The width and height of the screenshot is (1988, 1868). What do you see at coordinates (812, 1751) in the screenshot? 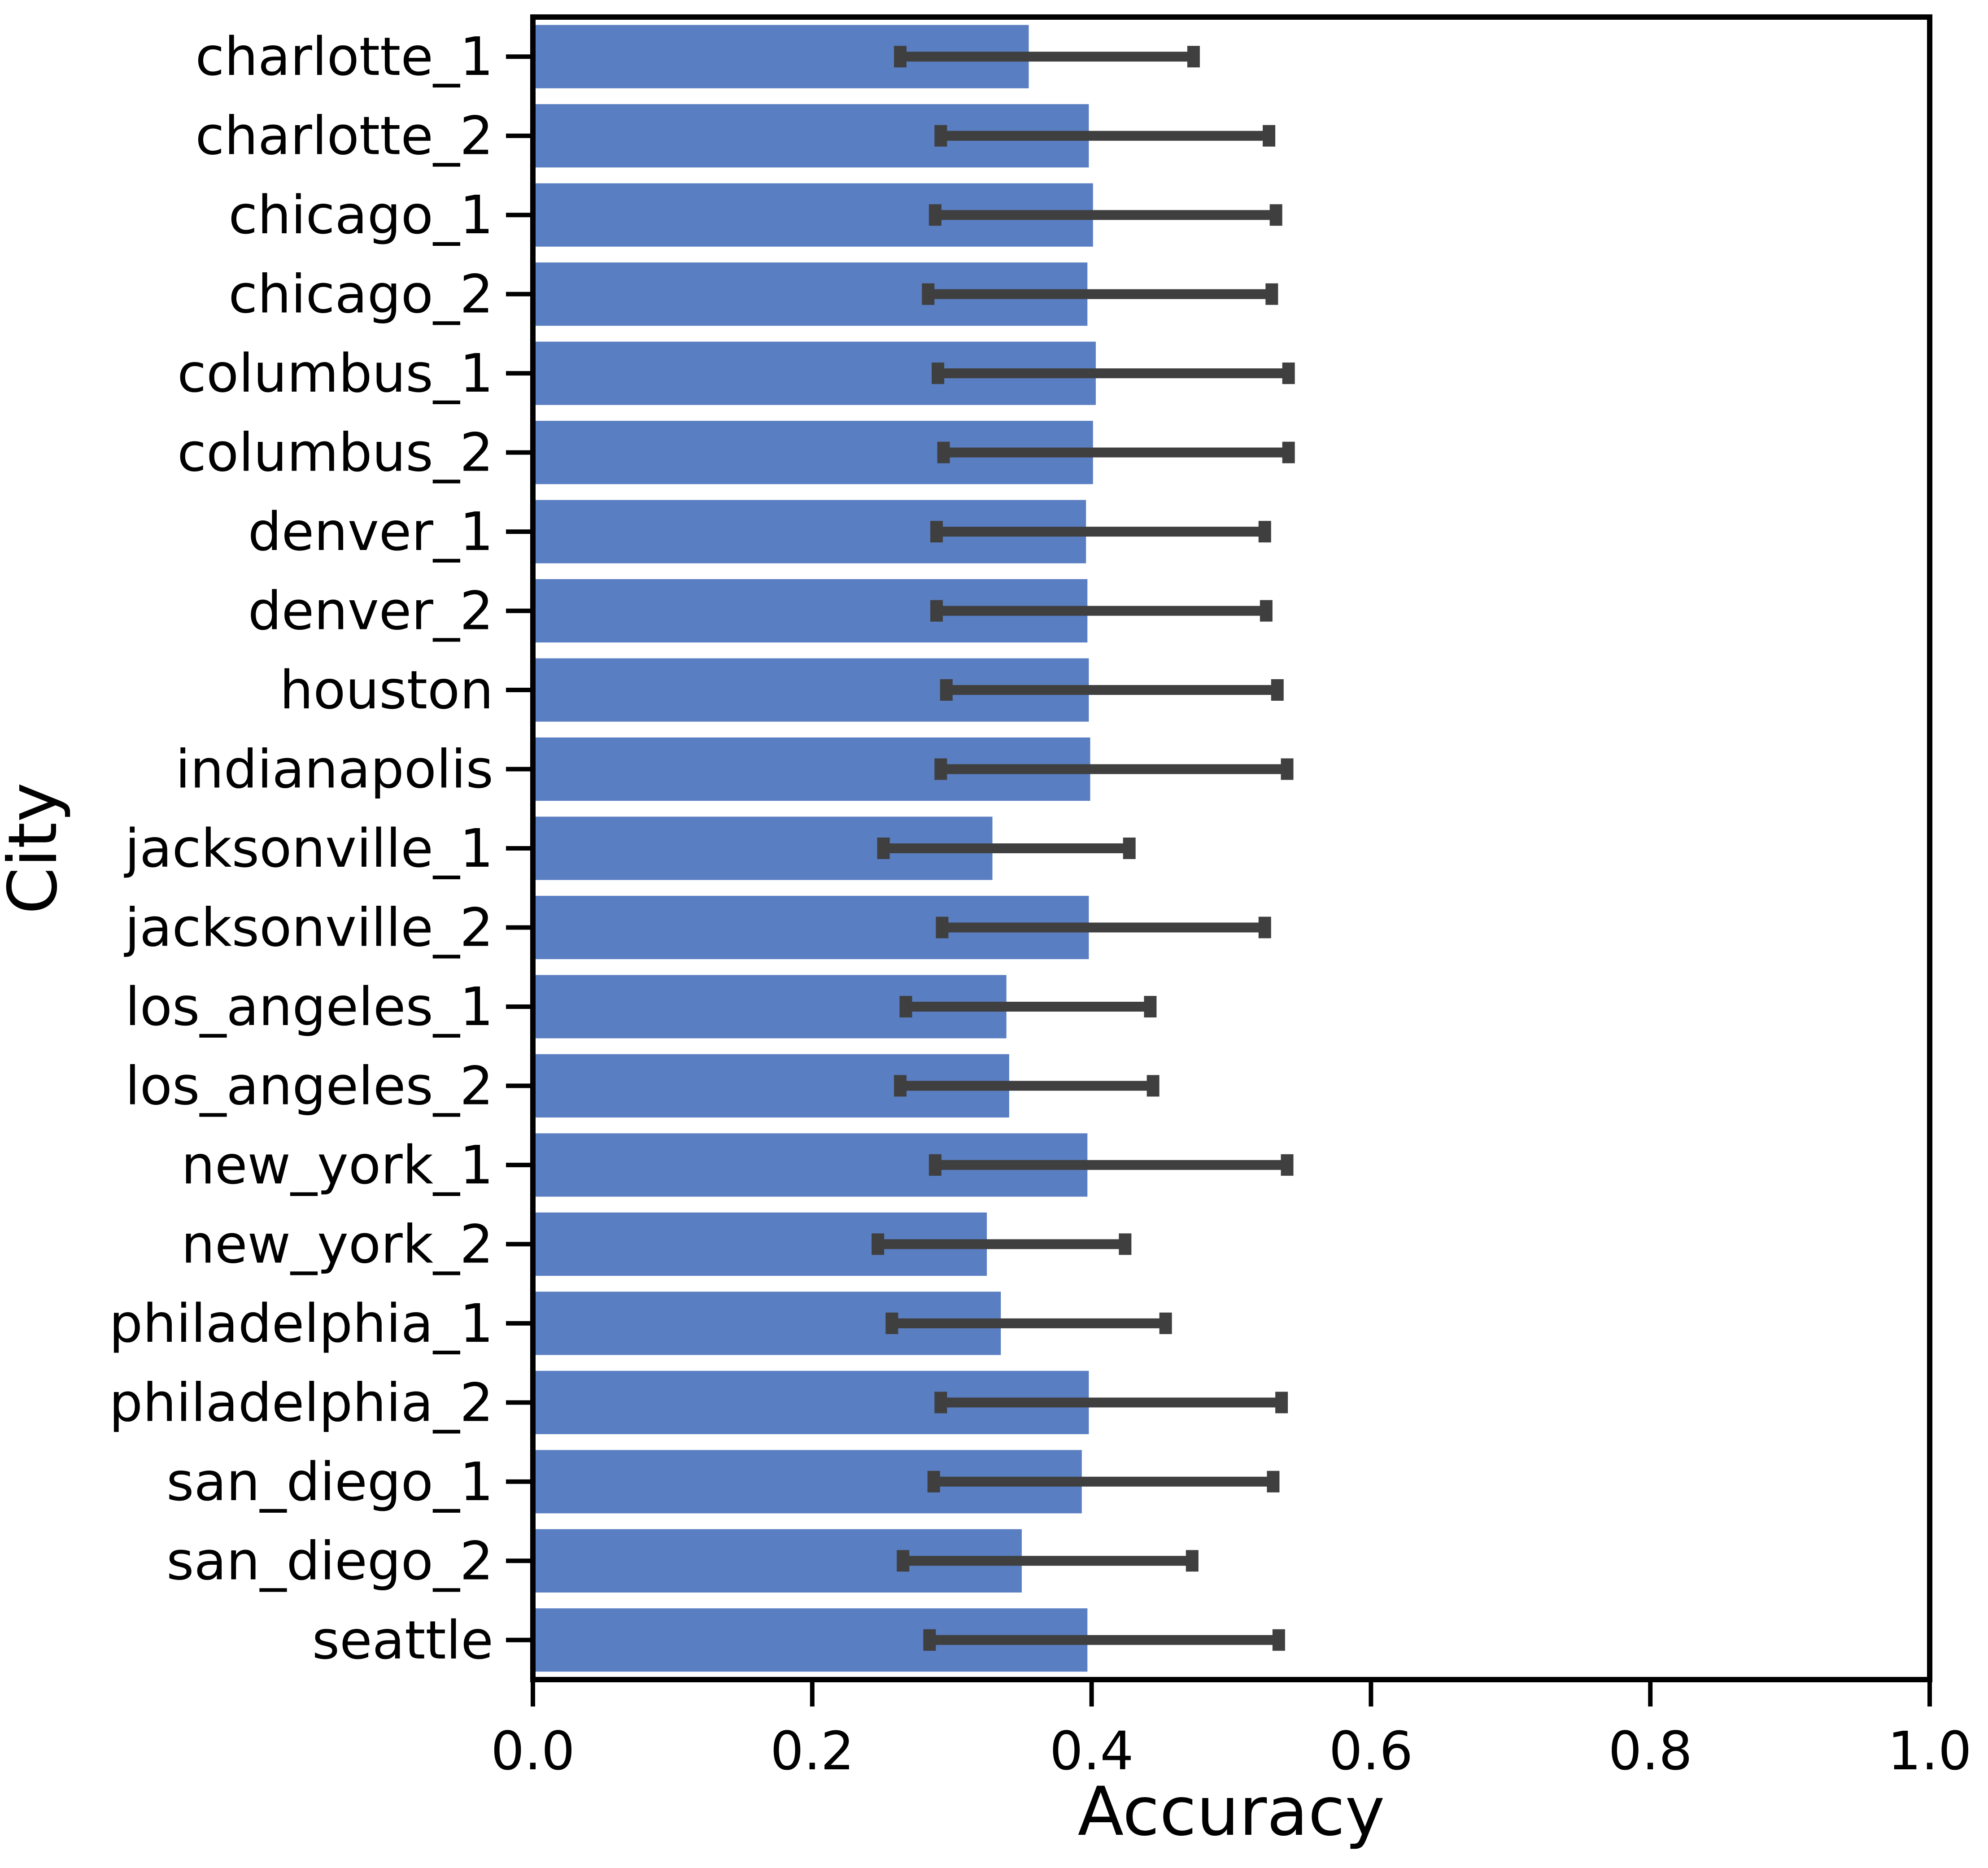
I see `x-tick-label-0.2: 0.2` at bounding box center [812, 1751].